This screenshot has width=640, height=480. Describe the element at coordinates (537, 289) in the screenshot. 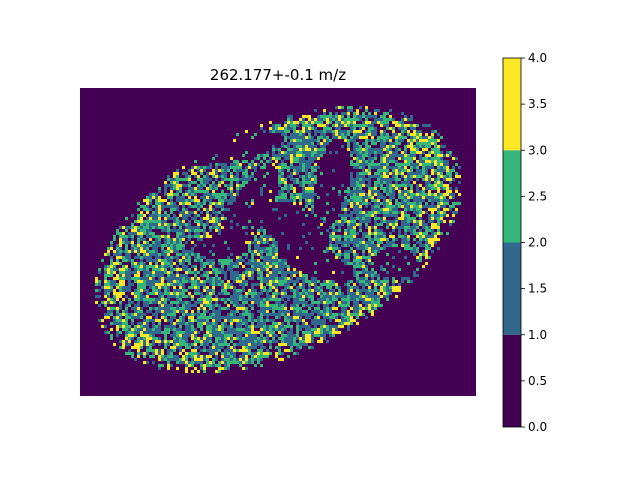

I see `colorbar-tick-label: 1.5` at that location.